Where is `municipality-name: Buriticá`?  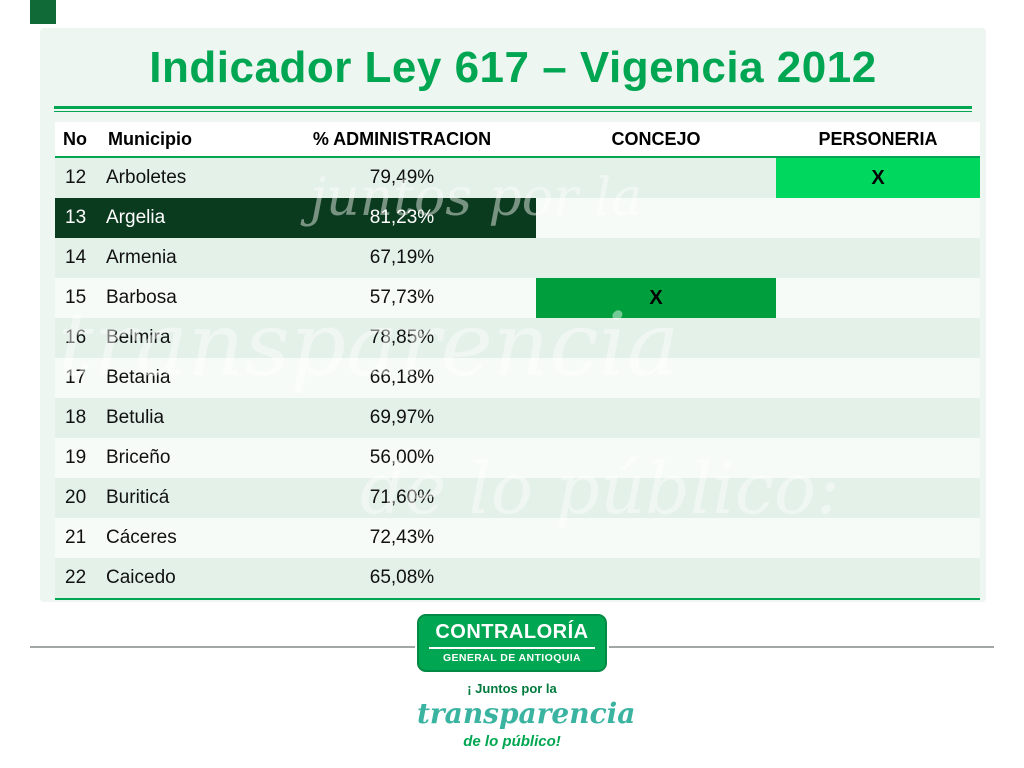 municipality-name: Buriticá is located at coordinates (138, 497).